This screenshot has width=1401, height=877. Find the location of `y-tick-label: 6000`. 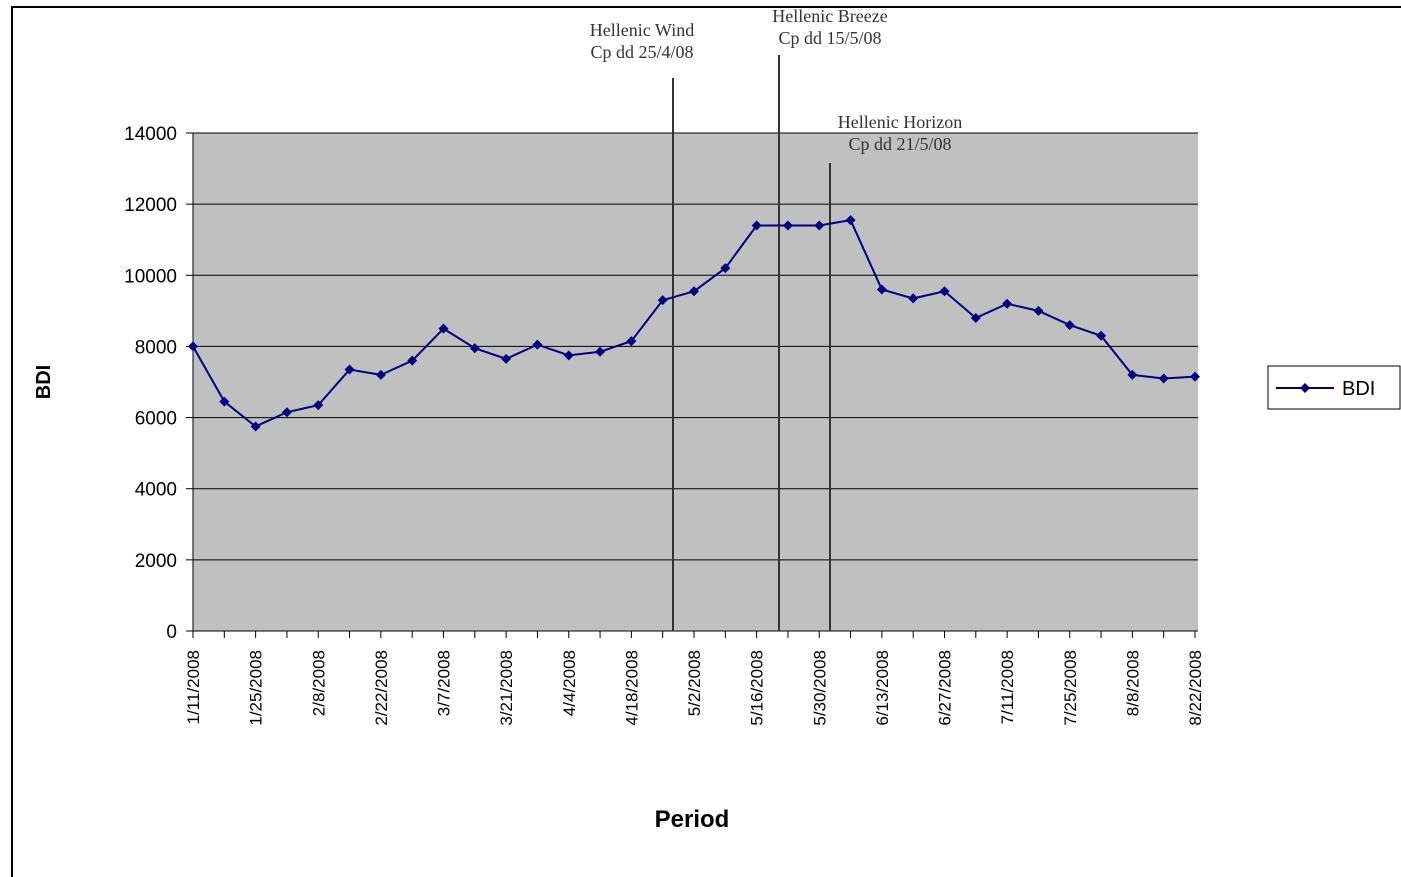

y-tick-label: 6000 is located at coordinates (156, 419).